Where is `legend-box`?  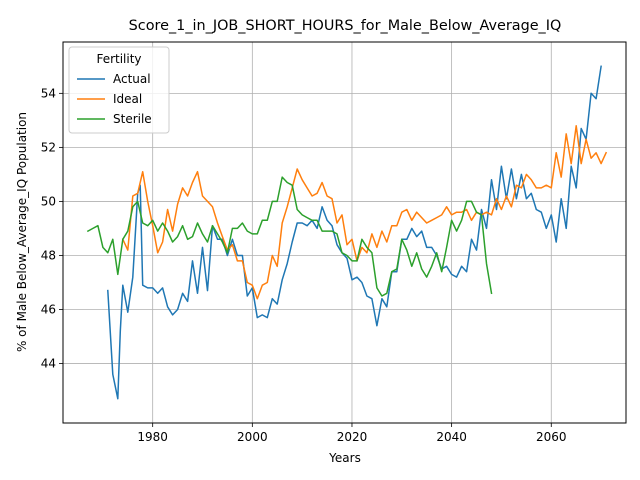
legend-box is located at coordinates (119, 90).